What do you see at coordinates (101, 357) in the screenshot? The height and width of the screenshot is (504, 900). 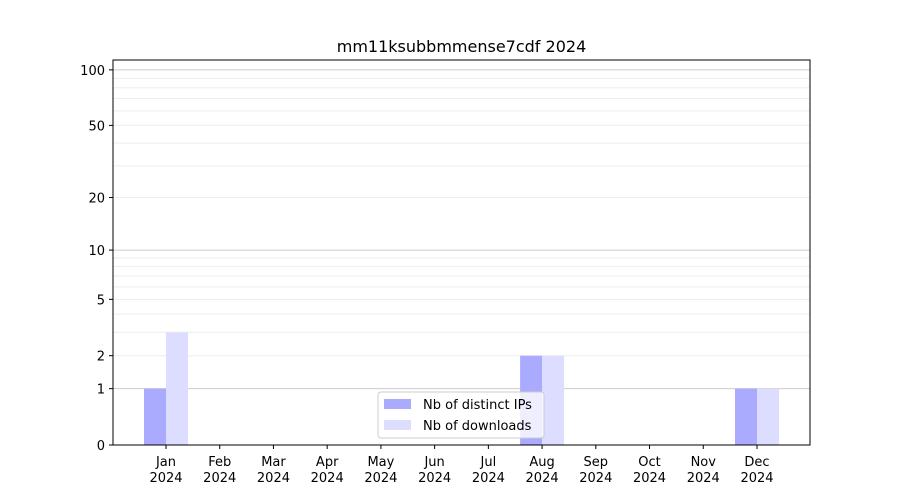 I see `y-tick-label: 2` at bounding box center [101, 357].